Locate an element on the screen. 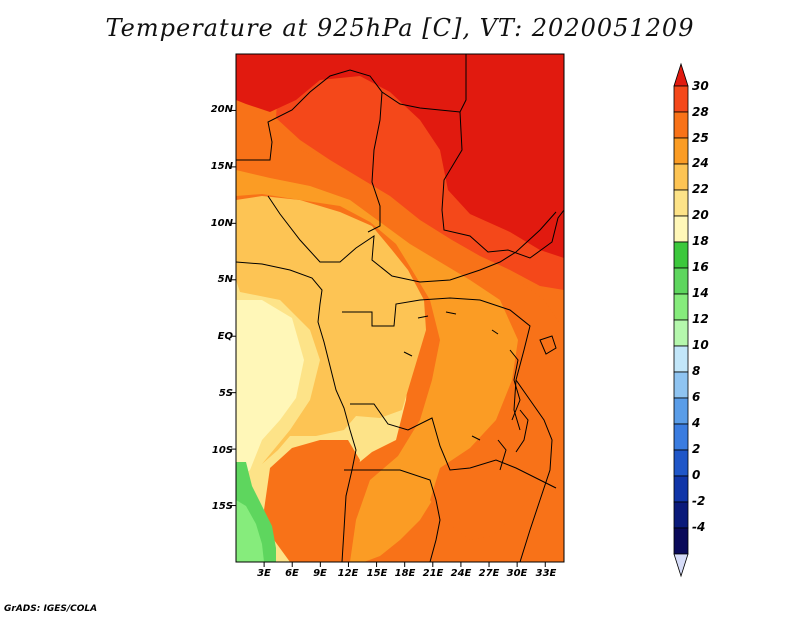  lake-outlines is located at coordinates (527, 403).